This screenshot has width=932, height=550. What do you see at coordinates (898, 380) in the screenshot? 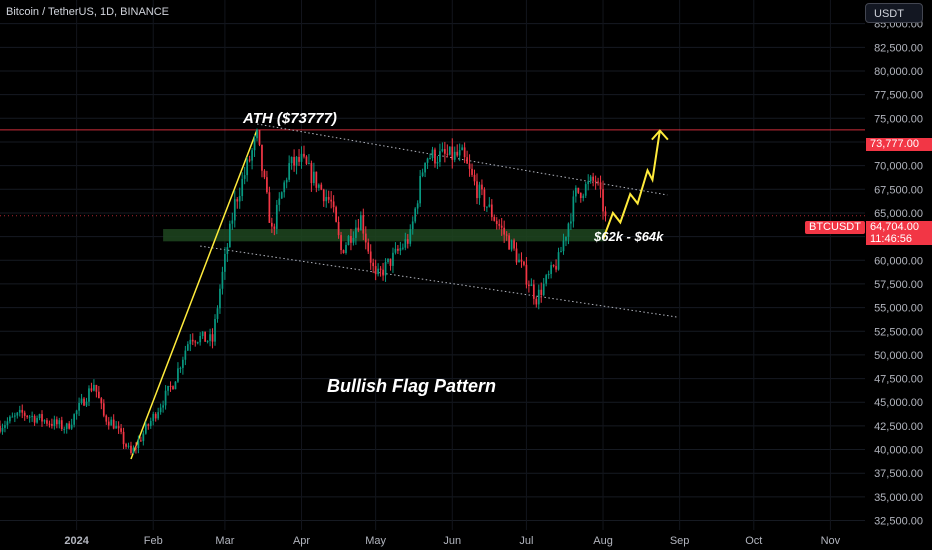
I see `price-tick-label: 47,500.00` at bounding box center [898, 380].